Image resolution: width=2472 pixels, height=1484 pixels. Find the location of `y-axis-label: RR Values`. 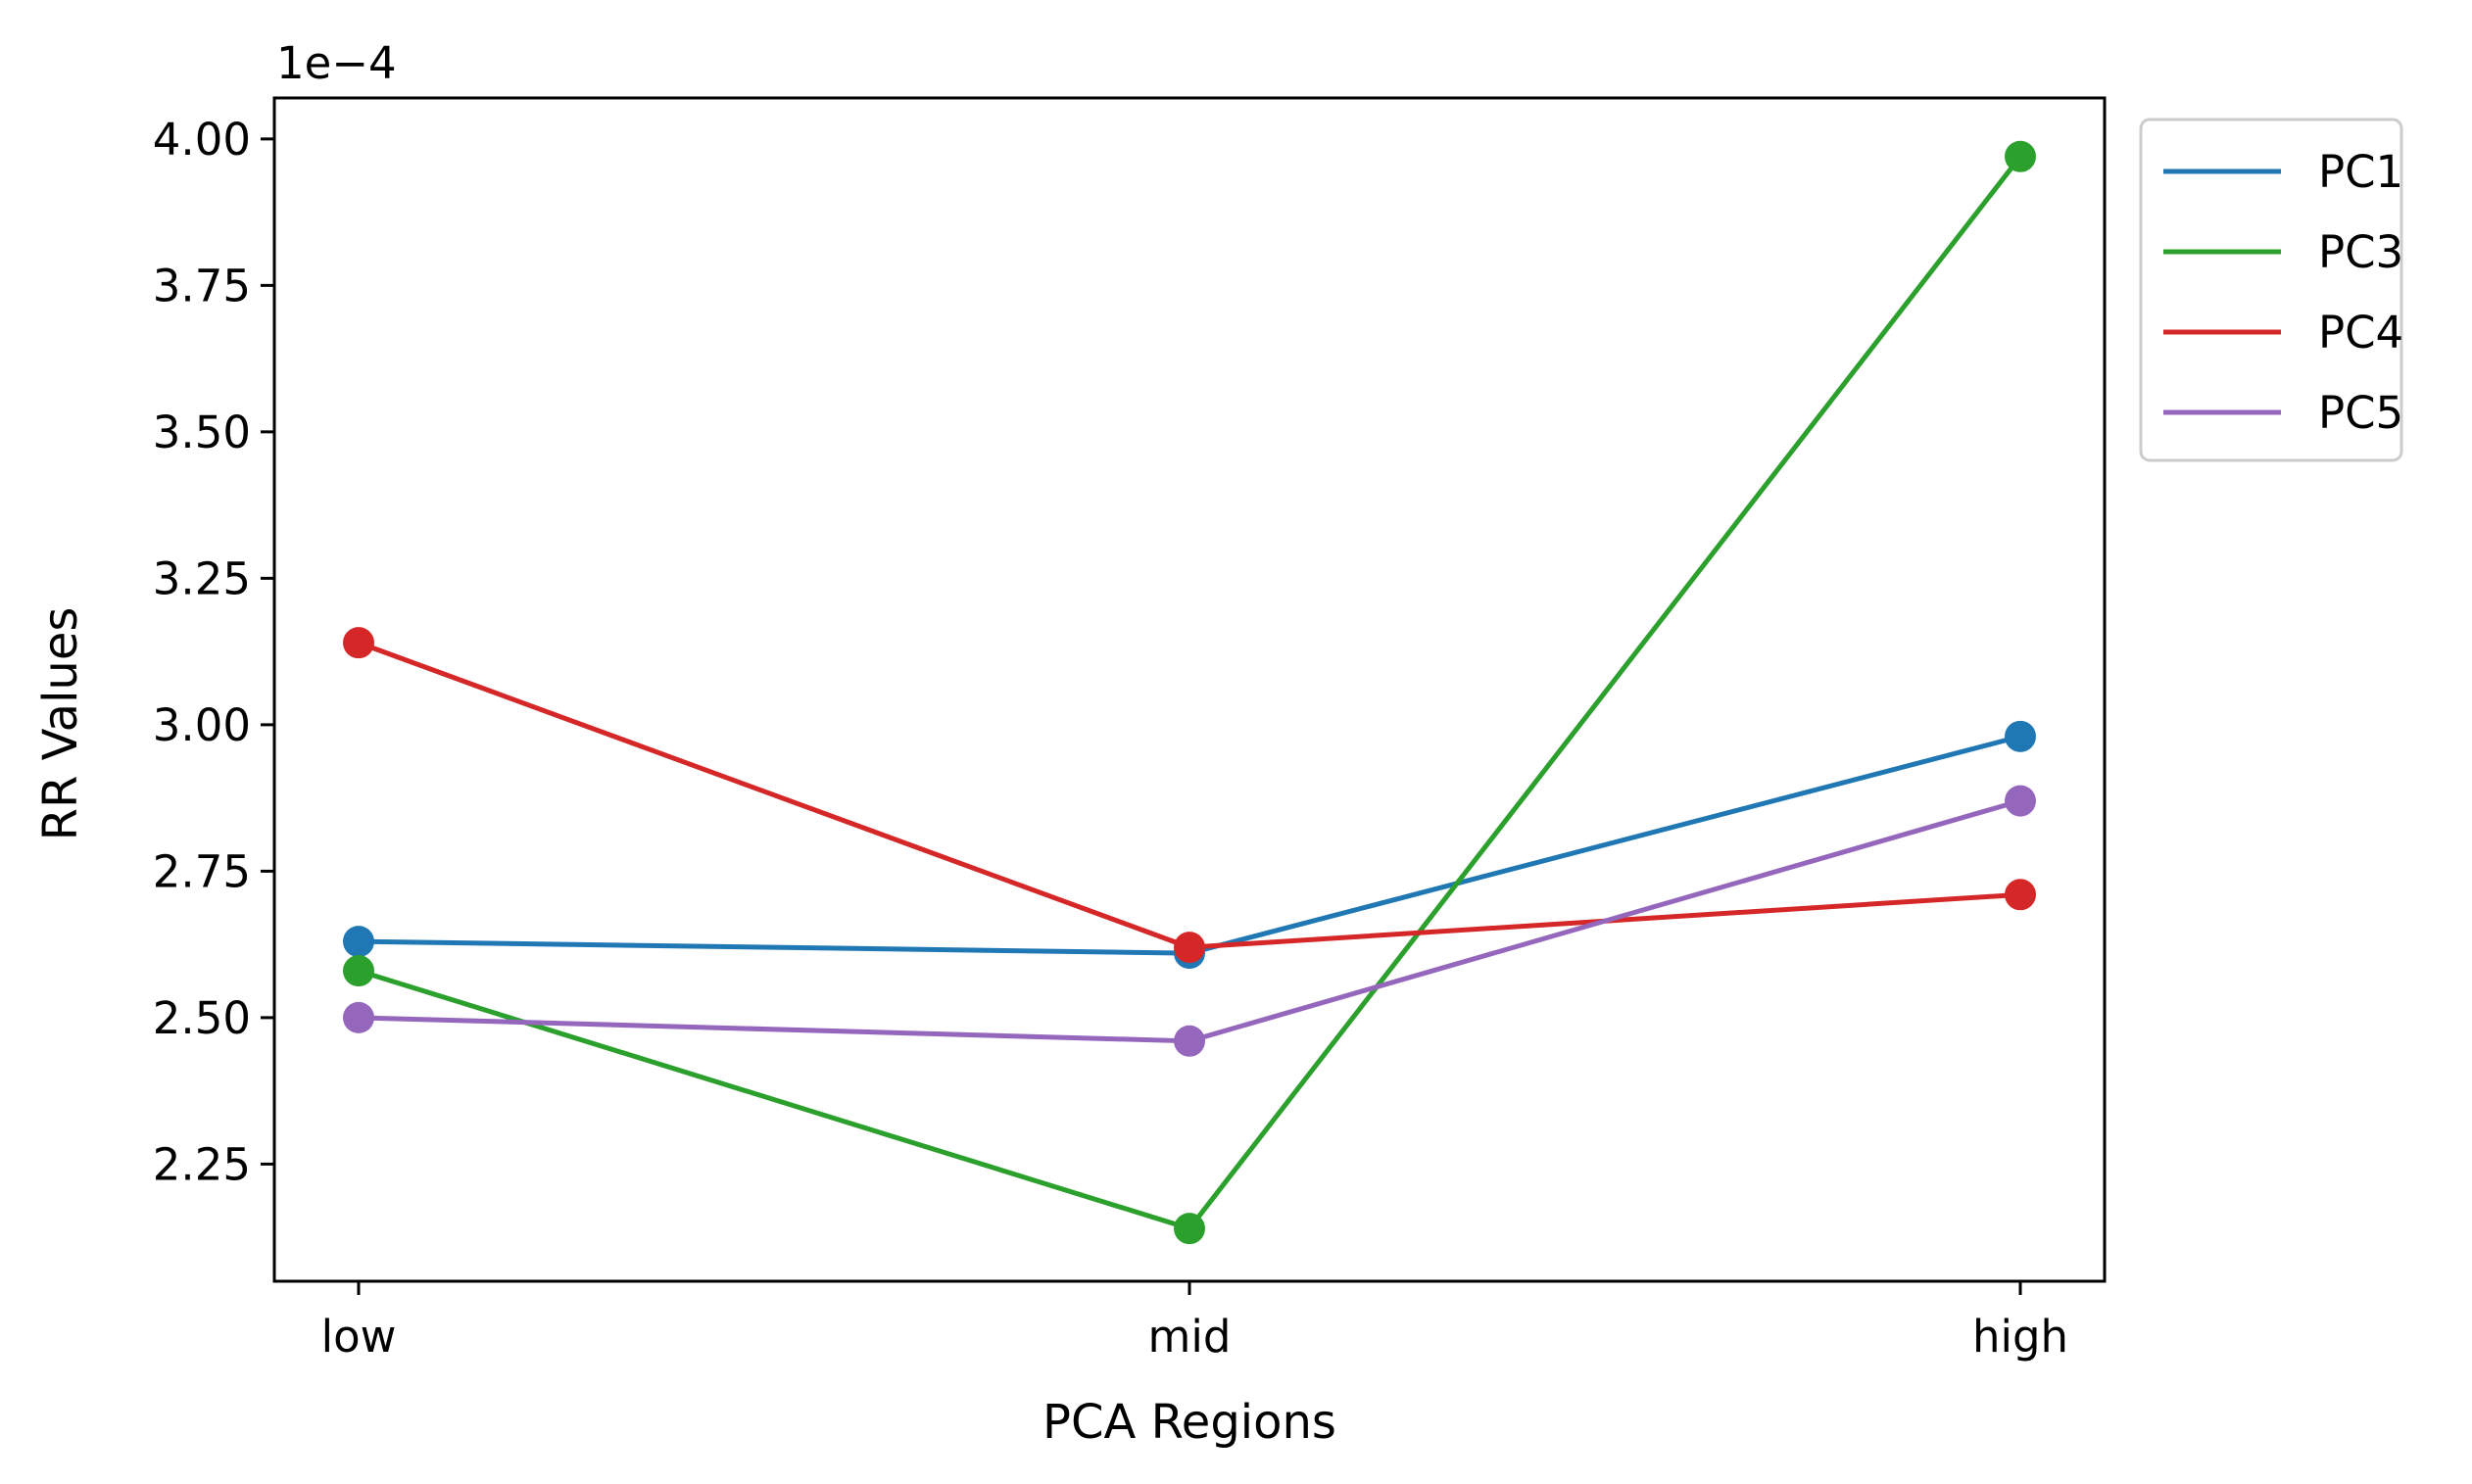

y-axis-label: RR Values is located at coordinates (60, 724).